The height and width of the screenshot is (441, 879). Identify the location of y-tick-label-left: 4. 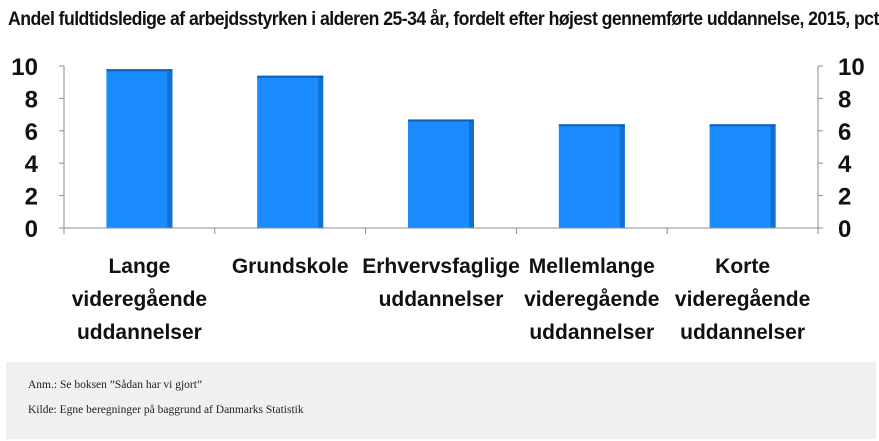
(32, 164).